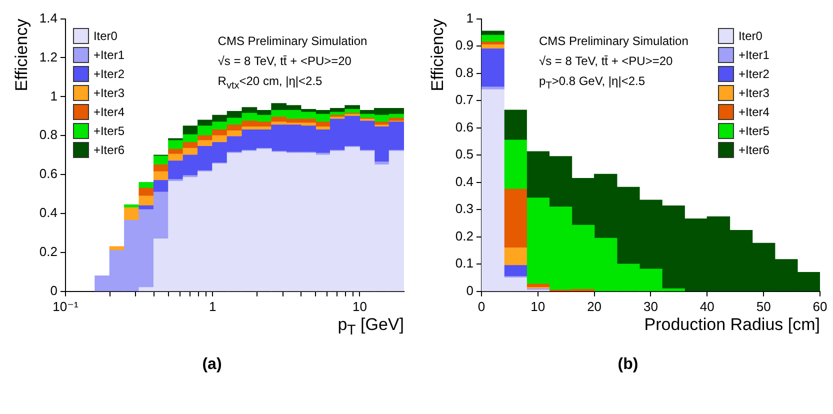 This screenshot has width=833, height=414. I want to click on annotation: R$_{vtx}$<20 cm, |η|<2.5, so click(271, 83).